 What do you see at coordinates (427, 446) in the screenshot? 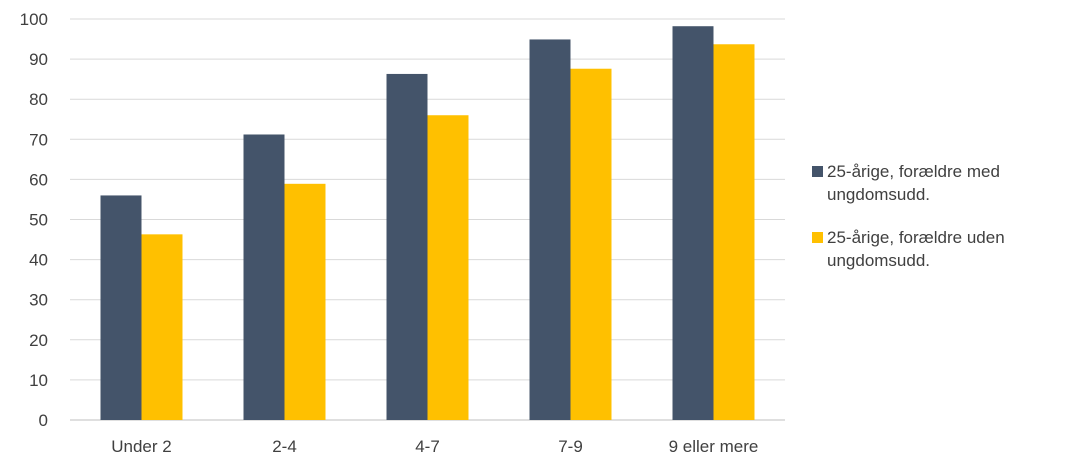
I see `x-tick-label-3: 4-7` at bounding box center [427, 446].